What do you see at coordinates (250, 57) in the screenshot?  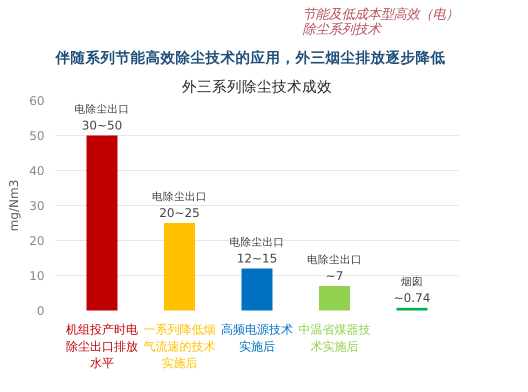 I see `chart-title: 伴随系列节能高效除尘技术的应用，外三烟尘排放逐步降低` at bounding box center [250, 57].